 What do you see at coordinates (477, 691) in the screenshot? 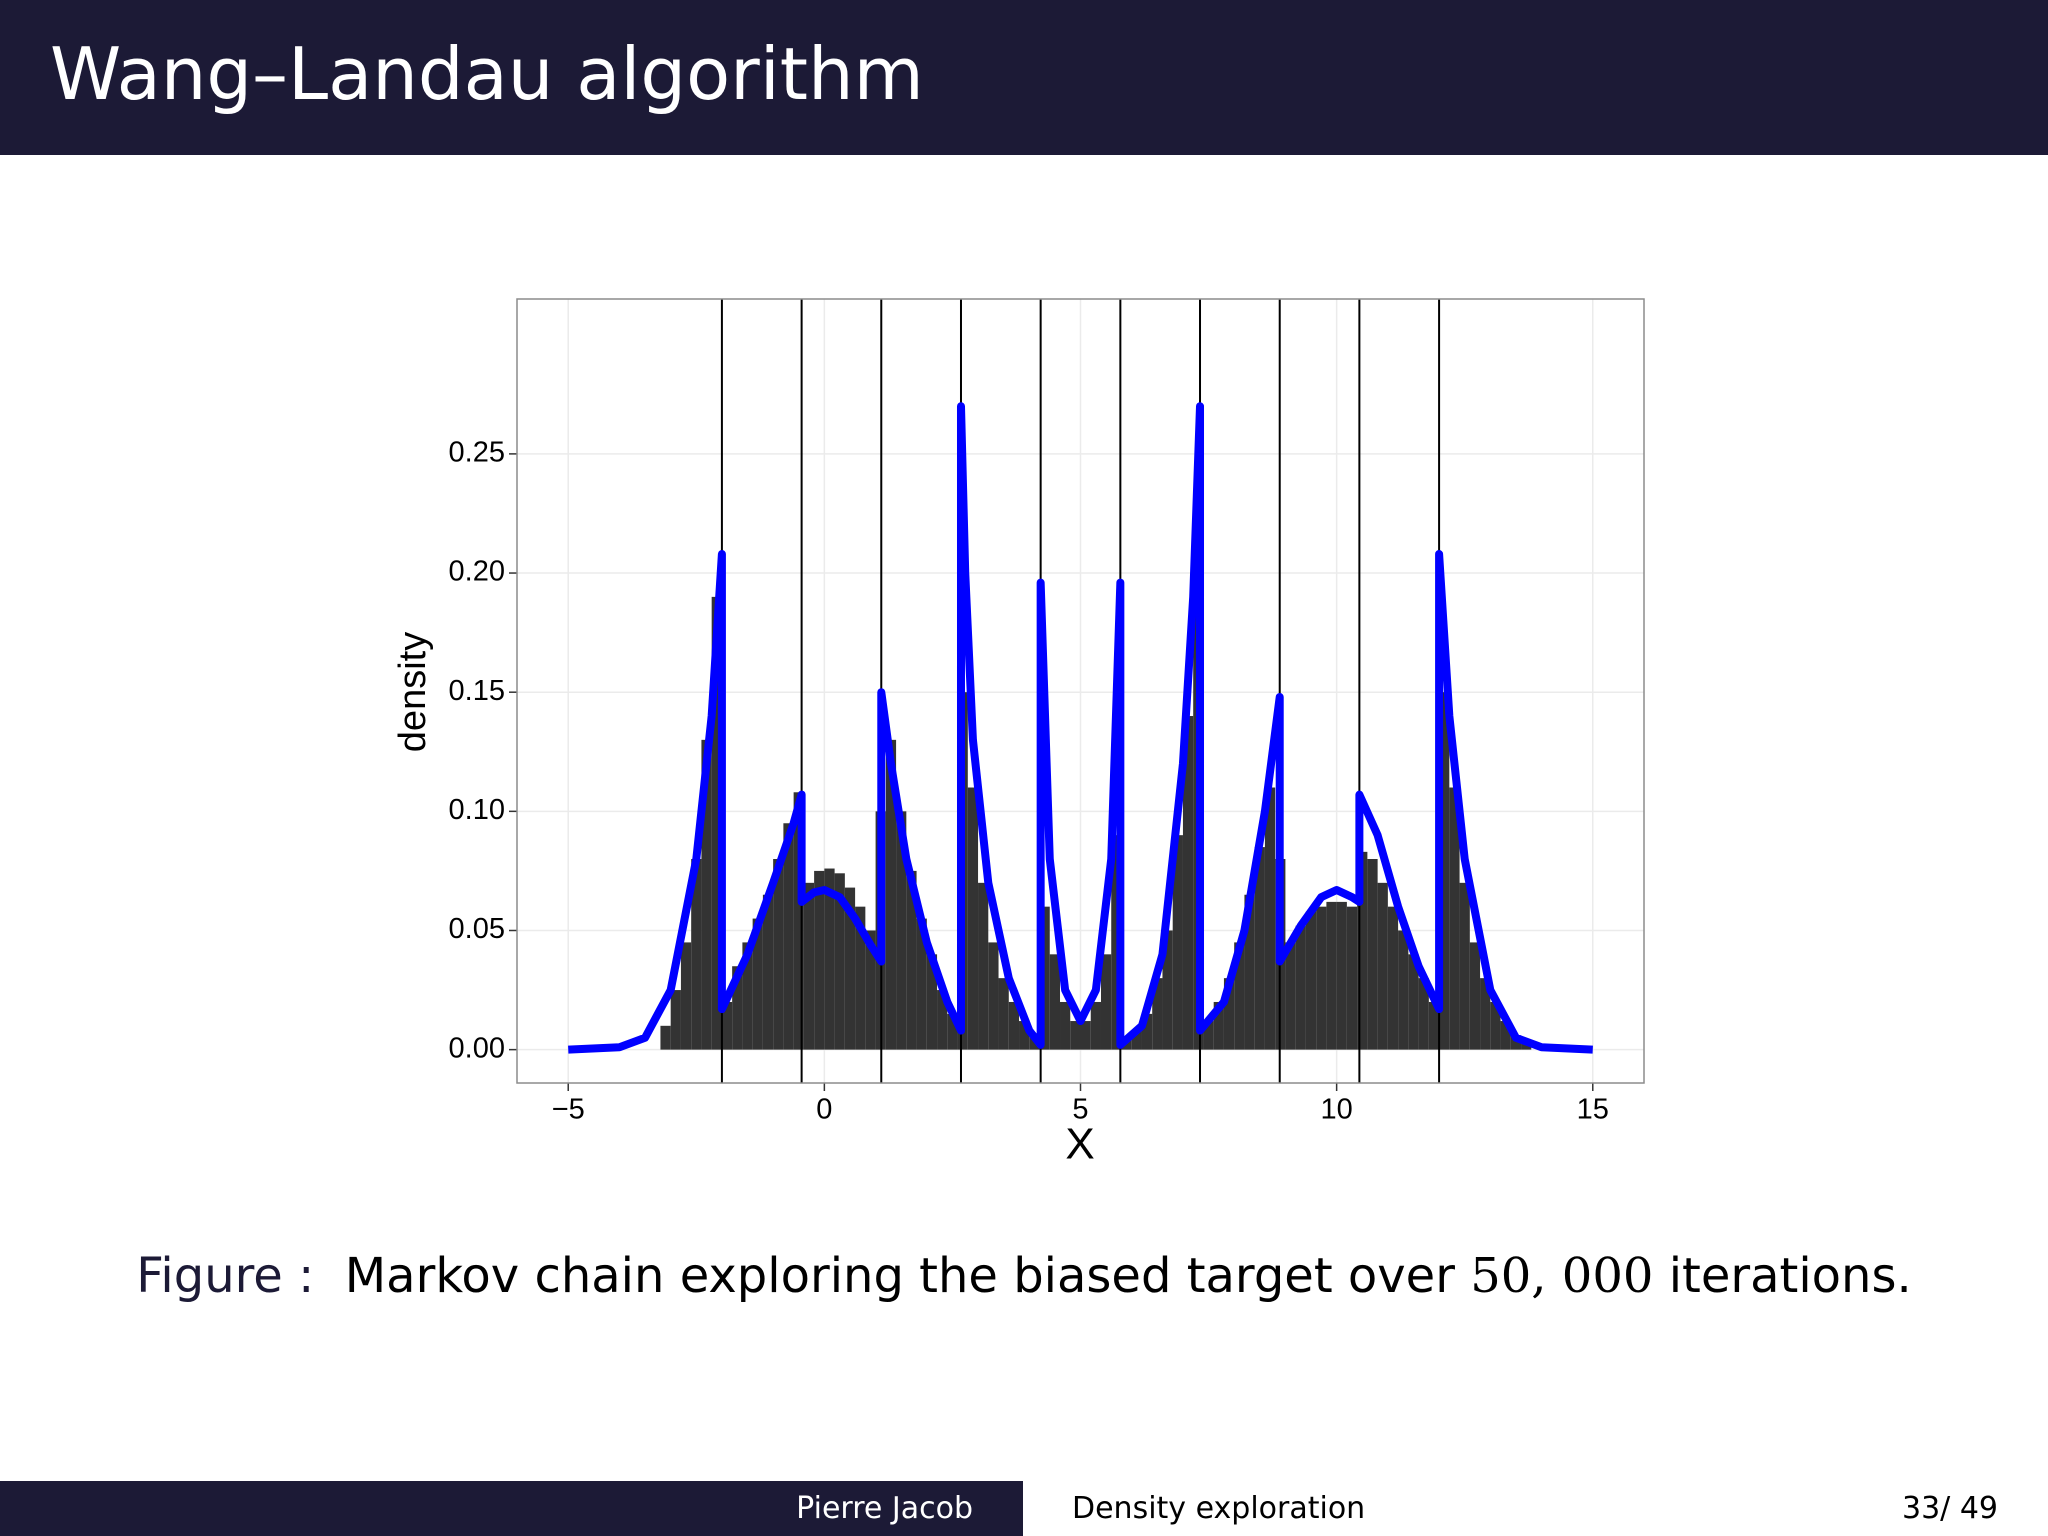
I see `y-tick-label: 0.15` at bounding box center [477, 691].